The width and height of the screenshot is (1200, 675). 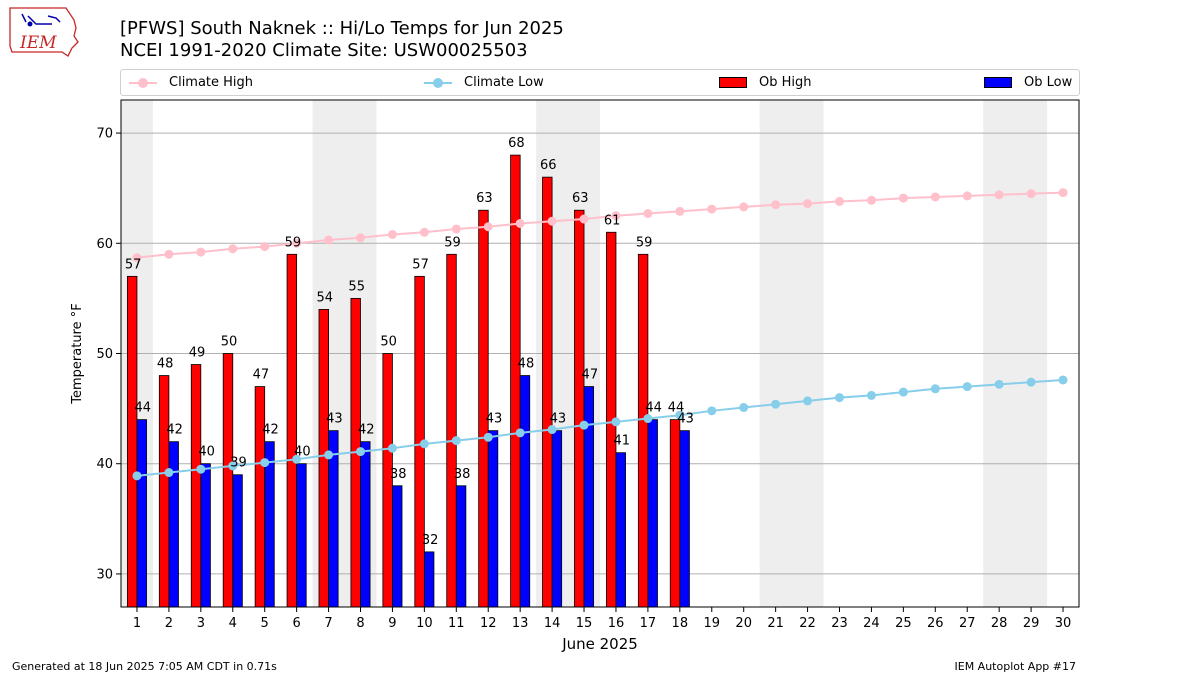 I want to click on ob-low-label: 44, so click(x=142, y=408).